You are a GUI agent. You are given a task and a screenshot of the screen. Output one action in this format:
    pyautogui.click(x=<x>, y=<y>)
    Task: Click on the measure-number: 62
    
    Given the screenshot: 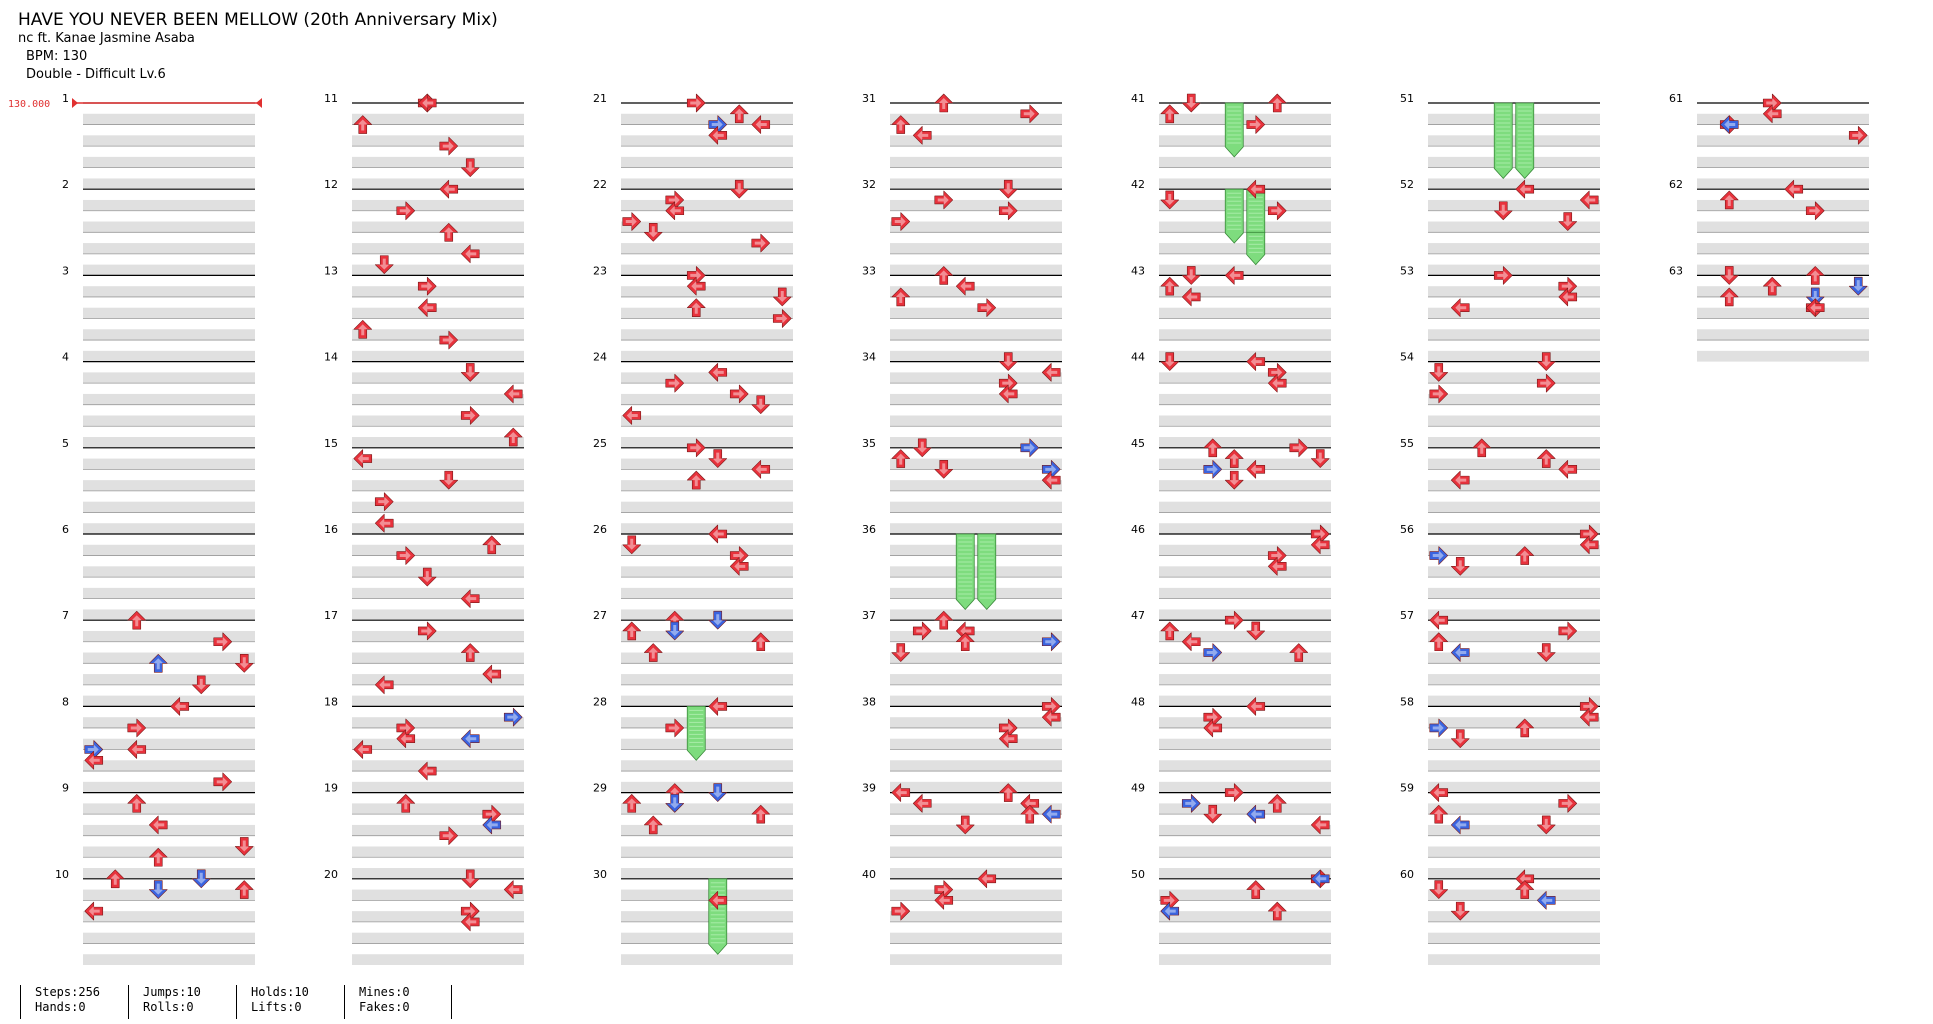 What is the action you would take?
    pyautogui.click(x=1676, y=184)
    